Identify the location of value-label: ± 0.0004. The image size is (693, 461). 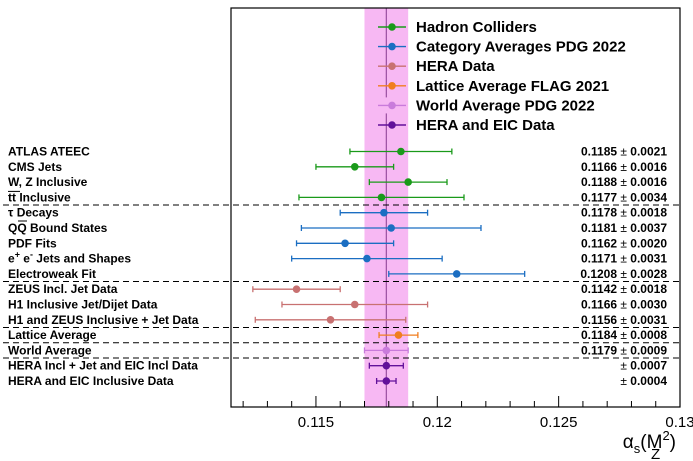
(643, 381).